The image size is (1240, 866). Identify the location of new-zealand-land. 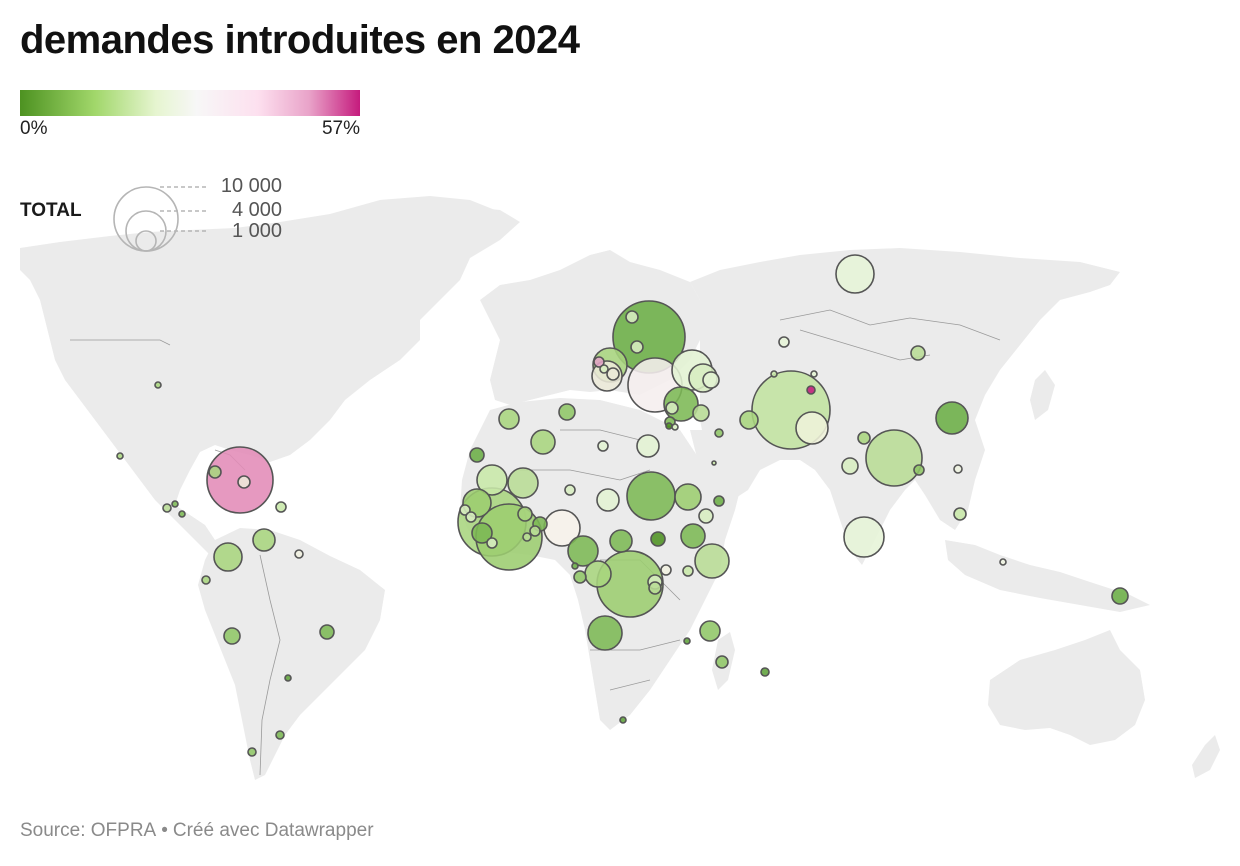
(1206, 756).